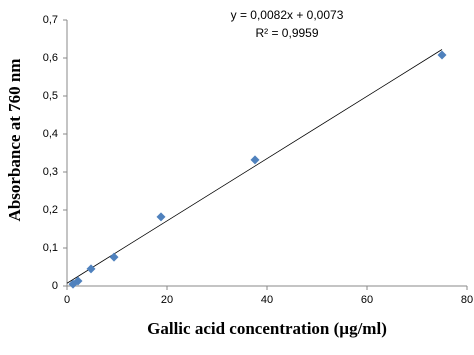 This screenshot has height=355, width=474. What do you see at coordinates (467, 300) in the screenshot?
I see `x-tick-label: 80` at bounding box center [467, 300].